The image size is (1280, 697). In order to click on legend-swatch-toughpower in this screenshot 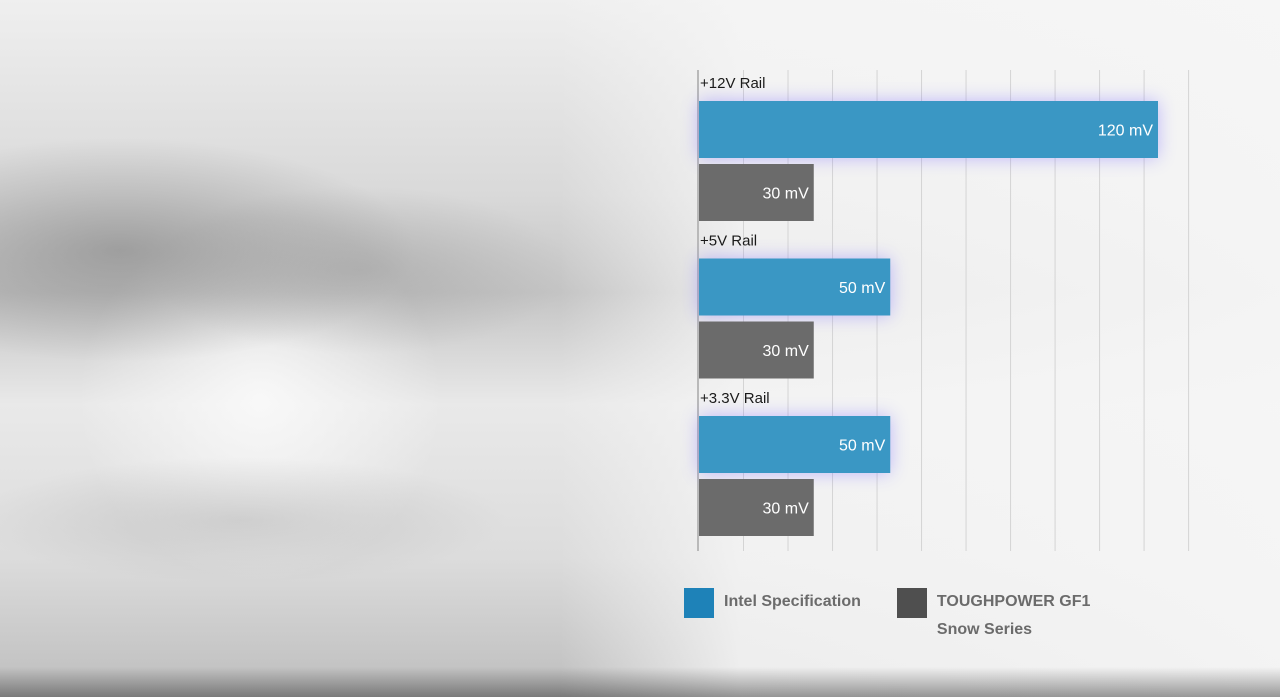, I will do `click(911, 603)`.